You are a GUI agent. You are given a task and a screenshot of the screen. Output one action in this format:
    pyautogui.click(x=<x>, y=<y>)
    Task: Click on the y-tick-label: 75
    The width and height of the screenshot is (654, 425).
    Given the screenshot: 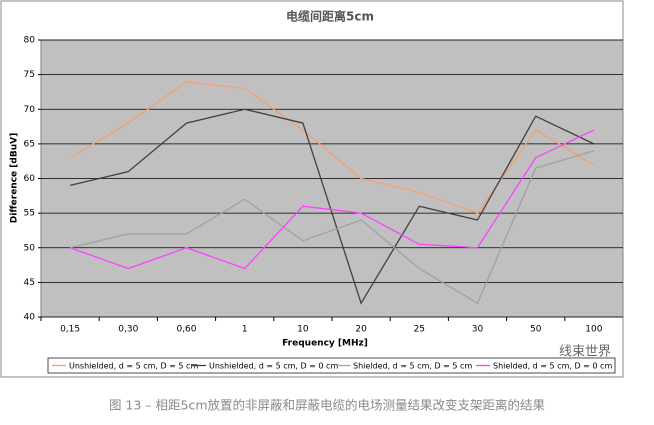 What is the action you would take?
    pyautogui.click(x=29, y=75)
    